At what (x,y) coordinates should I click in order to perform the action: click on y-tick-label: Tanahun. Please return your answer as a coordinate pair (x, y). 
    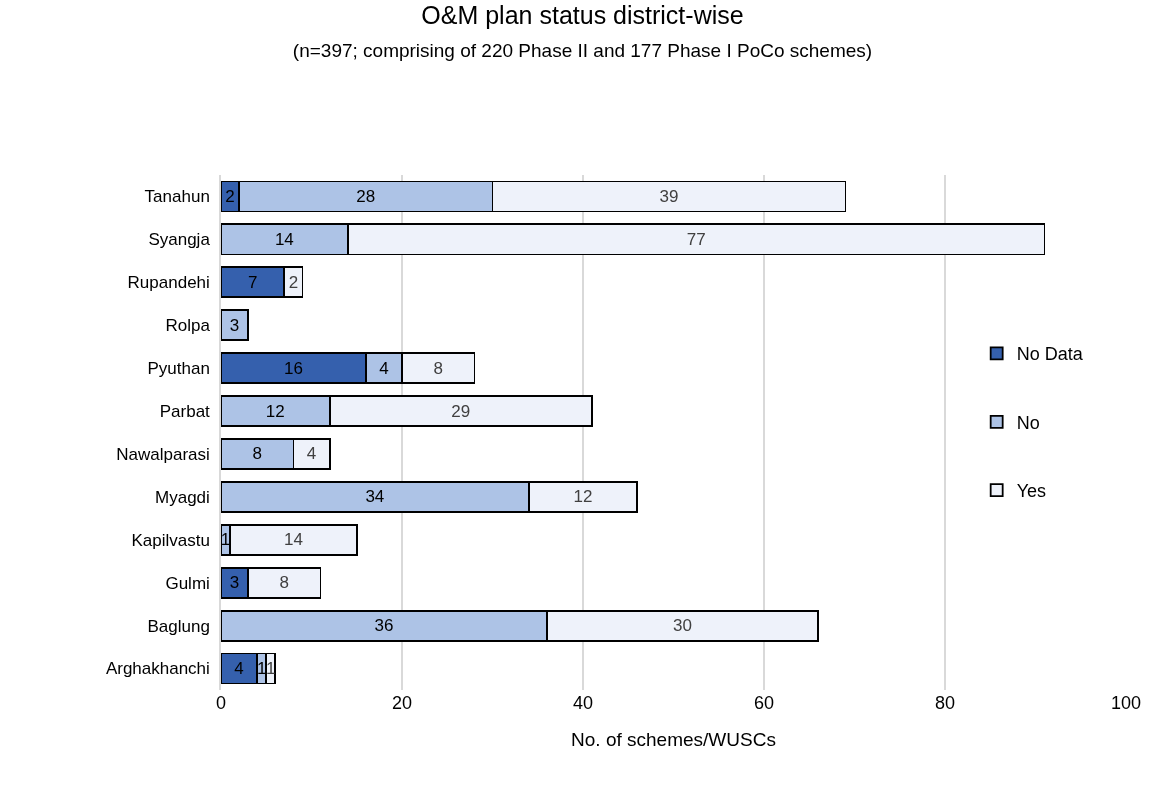
    Looking at the image, I should click on (177, 197).